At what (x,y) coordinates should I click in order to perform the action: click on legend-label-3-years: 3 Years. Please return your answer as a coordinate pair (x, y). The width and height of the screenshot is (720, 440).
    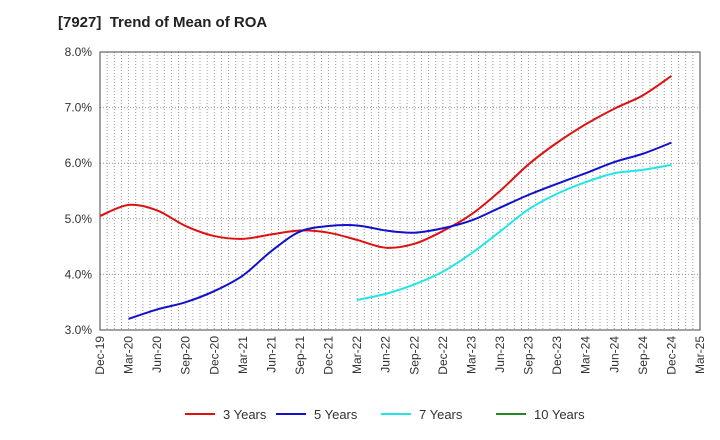
    Looking at the image, I should click on (245, 414).